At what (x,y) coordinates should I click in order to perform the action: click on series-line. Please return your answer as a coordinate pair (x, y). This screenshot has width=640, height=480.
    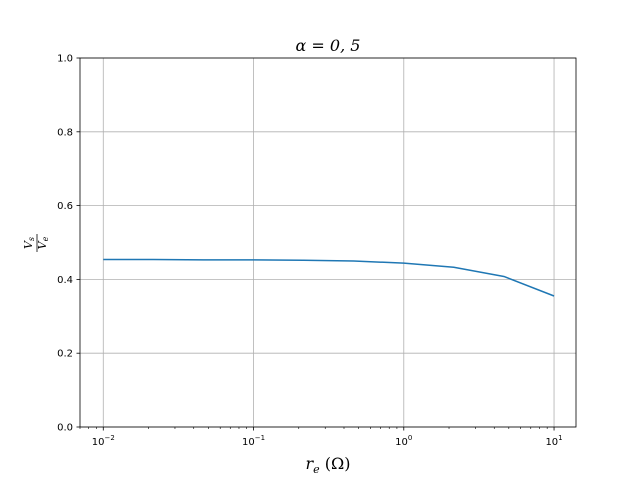
    Looking at the image, I should click on (329, 277).